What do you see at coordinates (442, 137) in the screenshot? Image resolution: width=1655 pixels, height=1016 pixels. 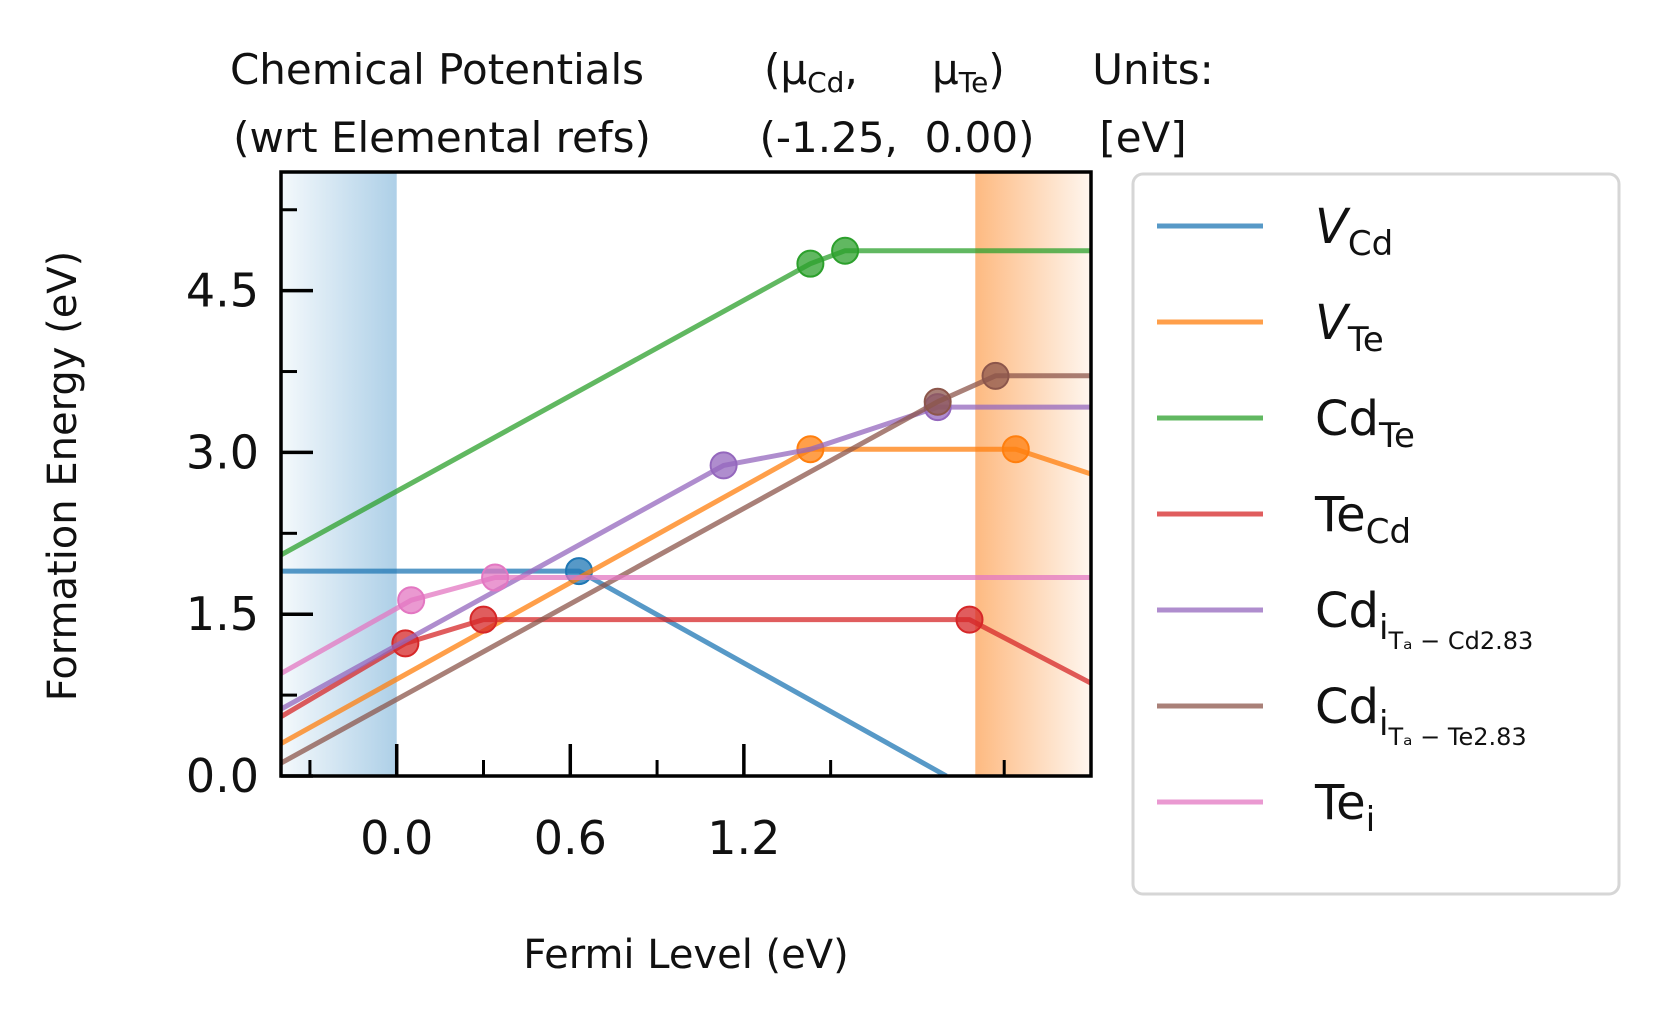 I see `chem-pot-title-line2: (wrt Elemental refs)` at bounding box center [442, 137].